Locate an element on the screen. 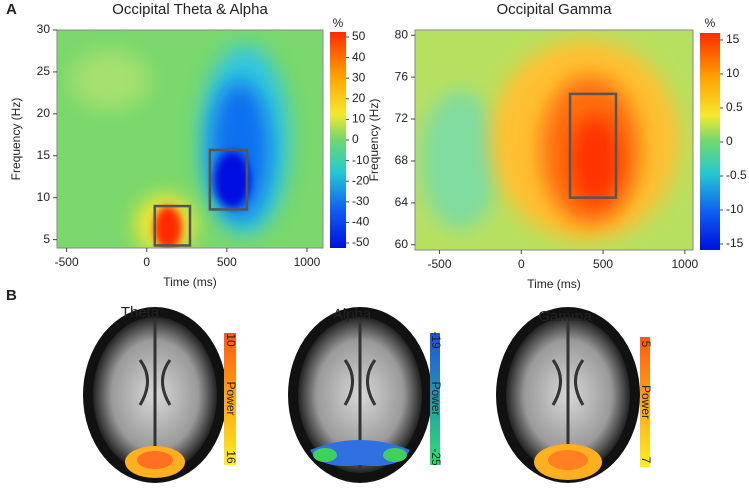  chart-title: Occipital Theta & Alpha is located at coordinates (190, 9).